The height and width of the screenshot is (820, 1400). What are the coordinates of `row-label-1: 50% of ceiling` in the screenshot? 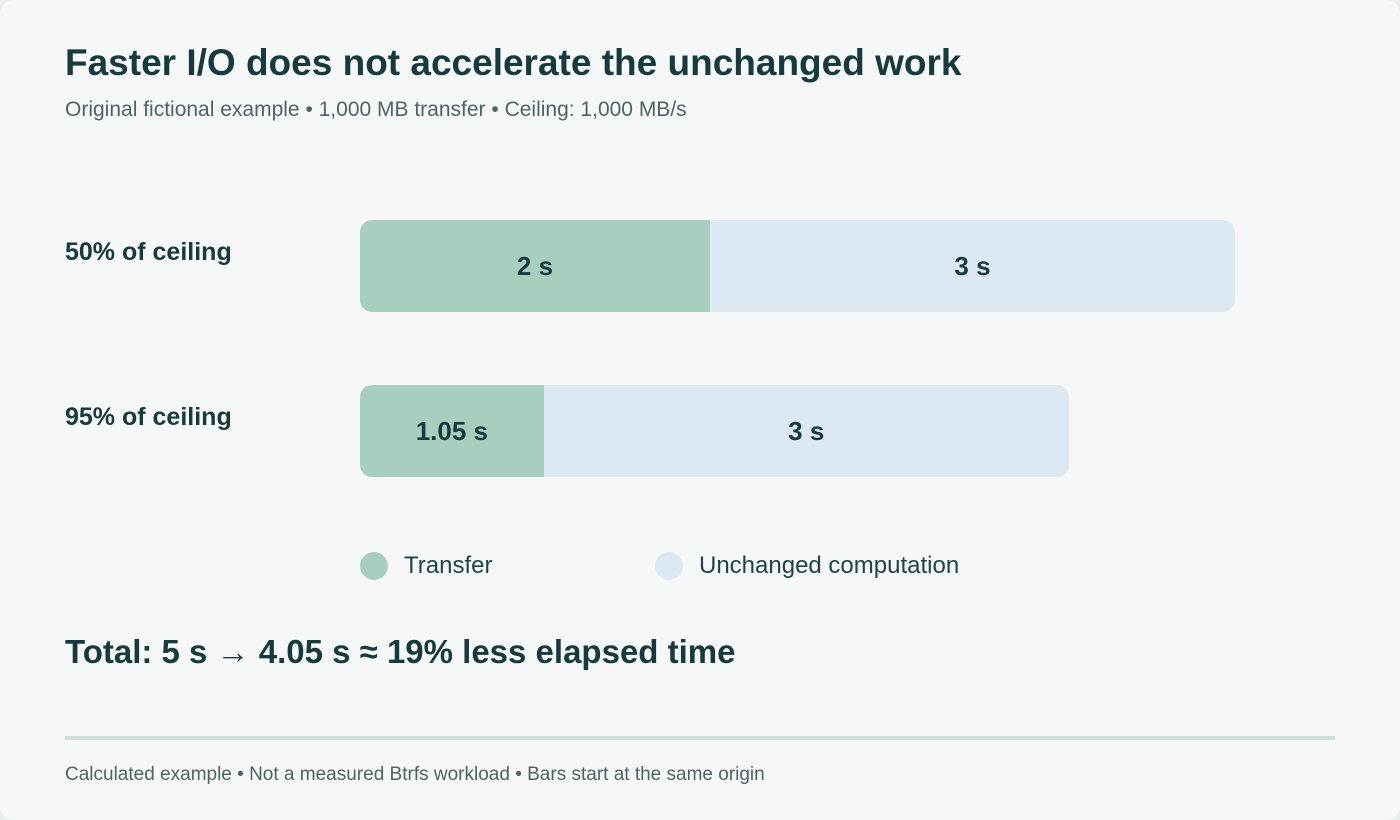 It's located at (148, 252).